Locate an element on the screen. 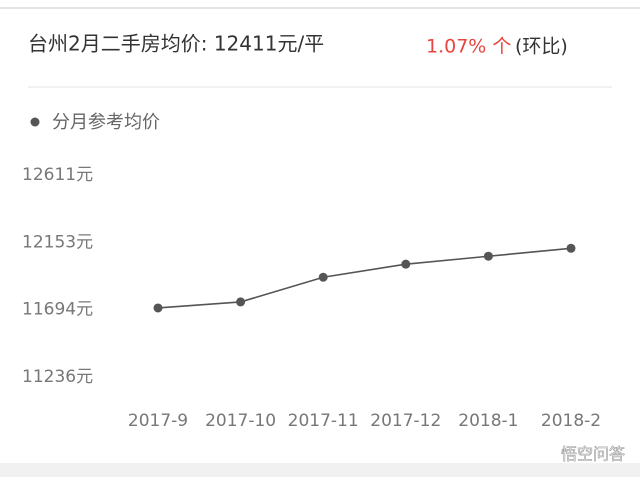 The image size is (640, 477). y-tick-label: 11694元 is located at coordinates (57, 310).